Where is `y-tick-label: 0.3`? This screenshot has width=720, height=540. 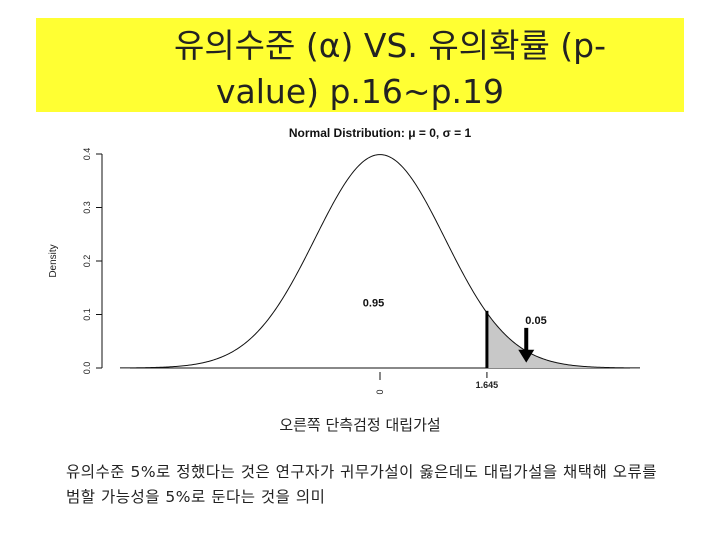 y-tick-label: 0.3 is located at coordinates (87, 207).